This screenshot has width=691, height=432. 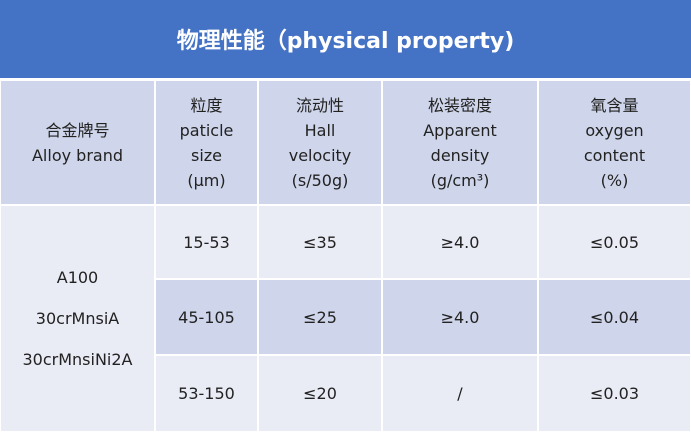 What do you see at coordinates (320, 142) in the screenshot?
I see `header-cell: 流动性 Hall velocity (s/50g)` at bounding box center [320, 142].